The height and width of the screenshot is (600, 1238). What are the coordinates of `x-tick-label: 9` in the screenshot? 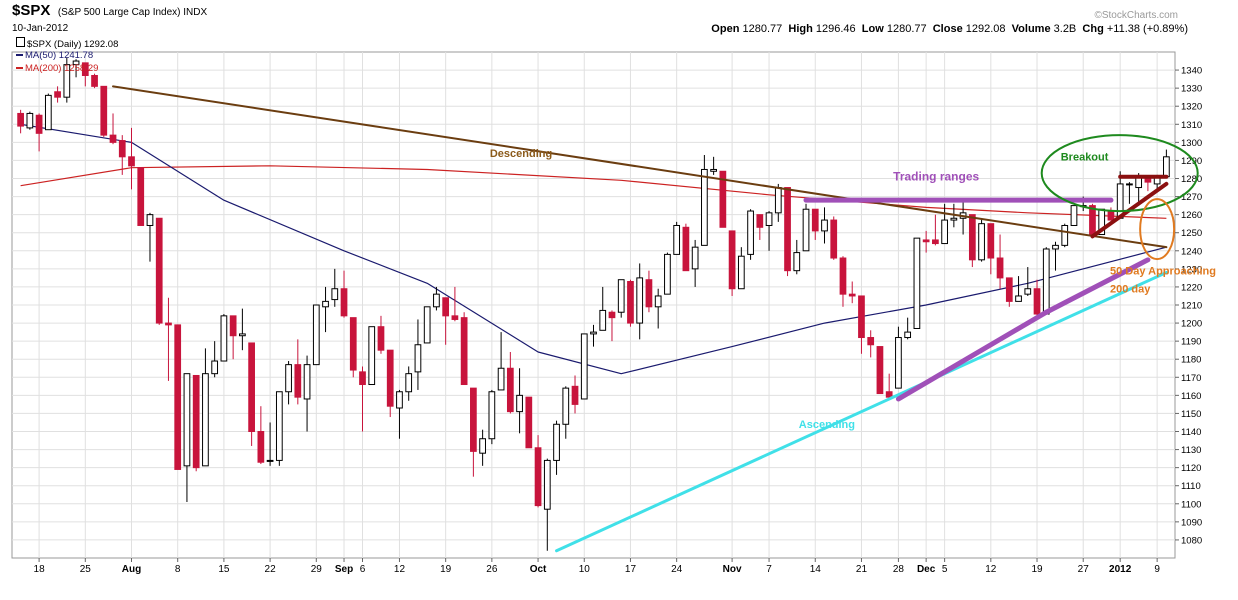 It's located at (1157, 569).